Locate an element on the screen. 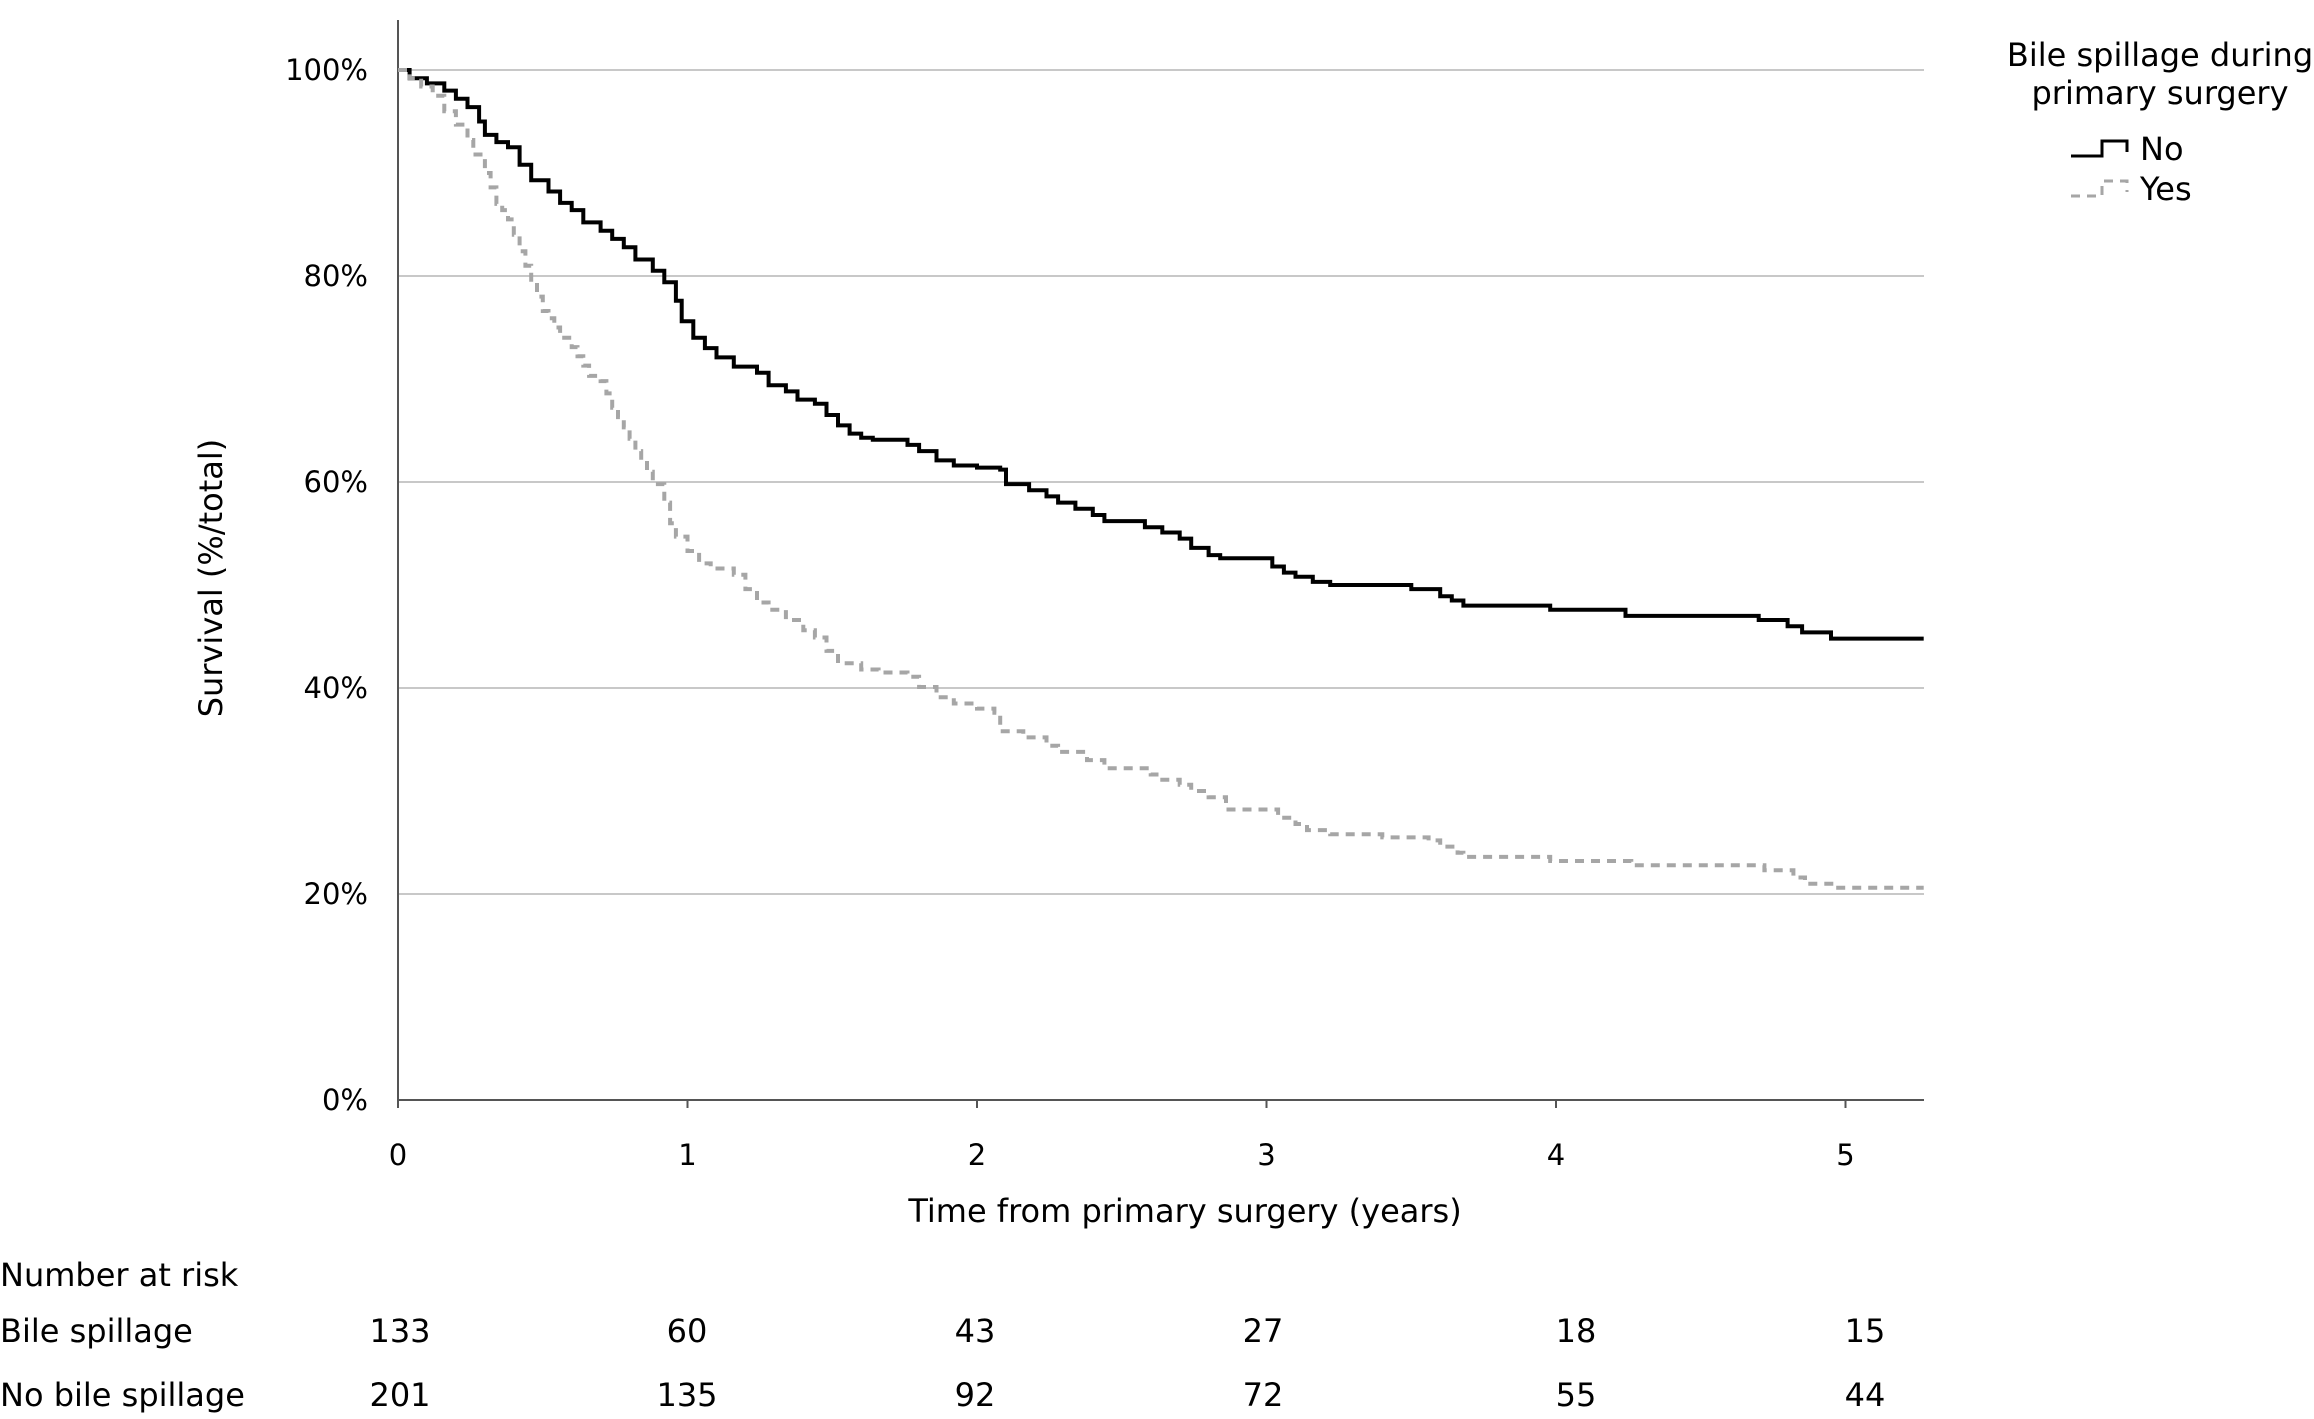 The height and width of the screenshot is (1419, 2314). risk-value: 60 is located at coordinates (687, 1331).